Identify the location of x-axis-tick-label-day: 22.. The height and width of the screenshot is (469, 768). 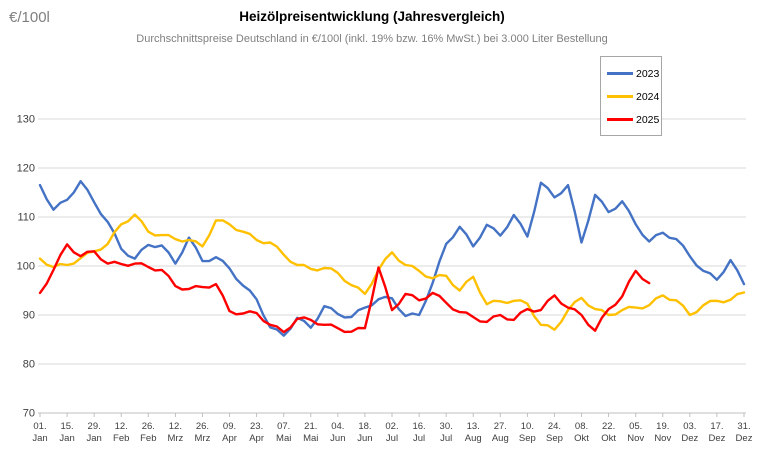
(608, 426).